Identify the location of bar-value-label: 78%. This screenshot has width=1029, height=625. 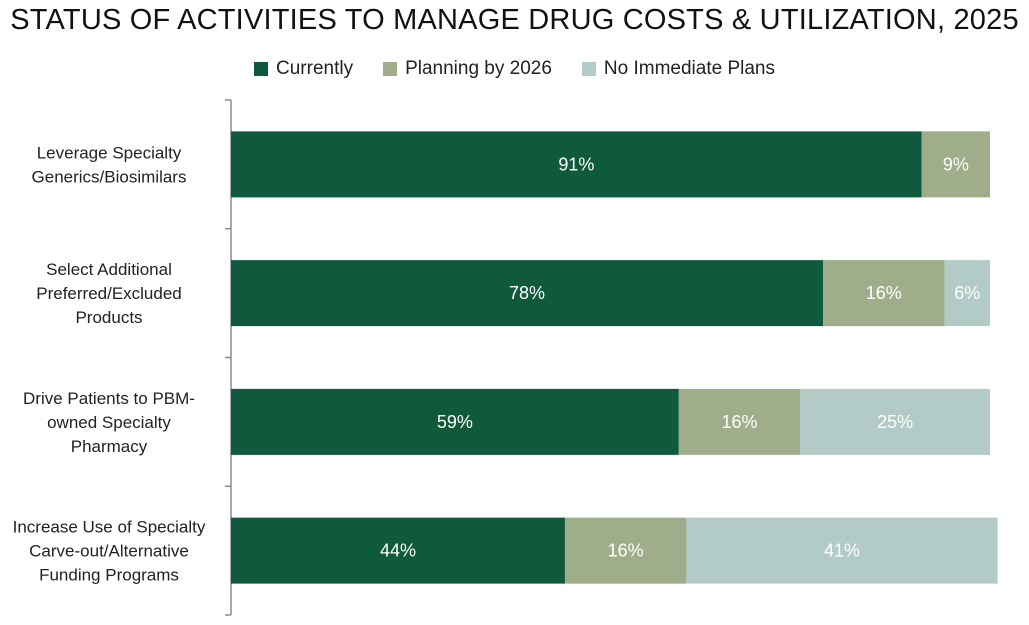
(527, 293).